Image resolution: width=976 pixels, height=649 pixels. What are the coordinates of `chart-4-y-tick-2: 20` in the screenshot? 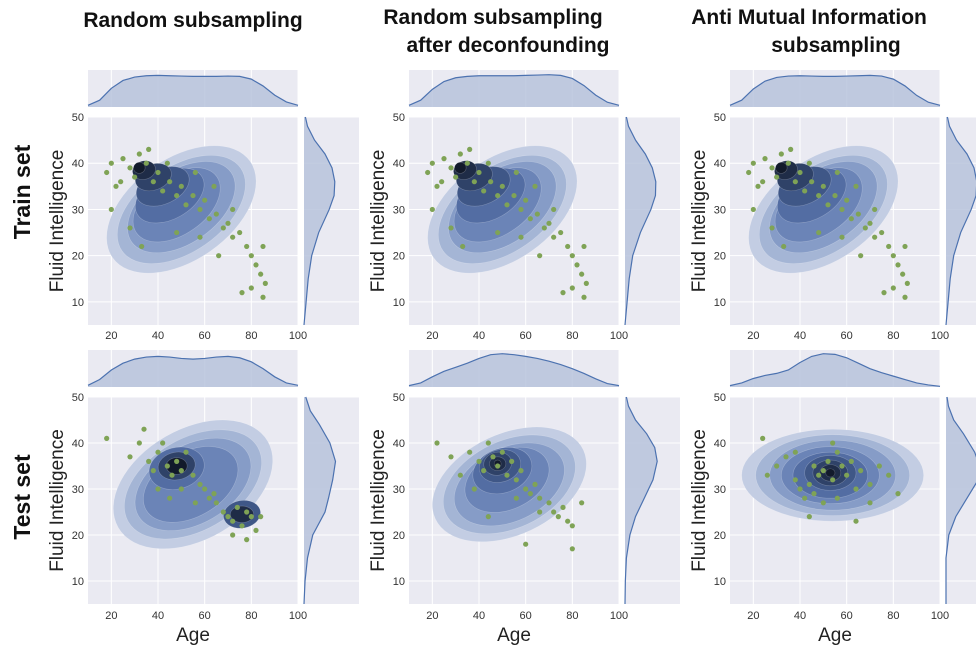 It's located at (78, 536).